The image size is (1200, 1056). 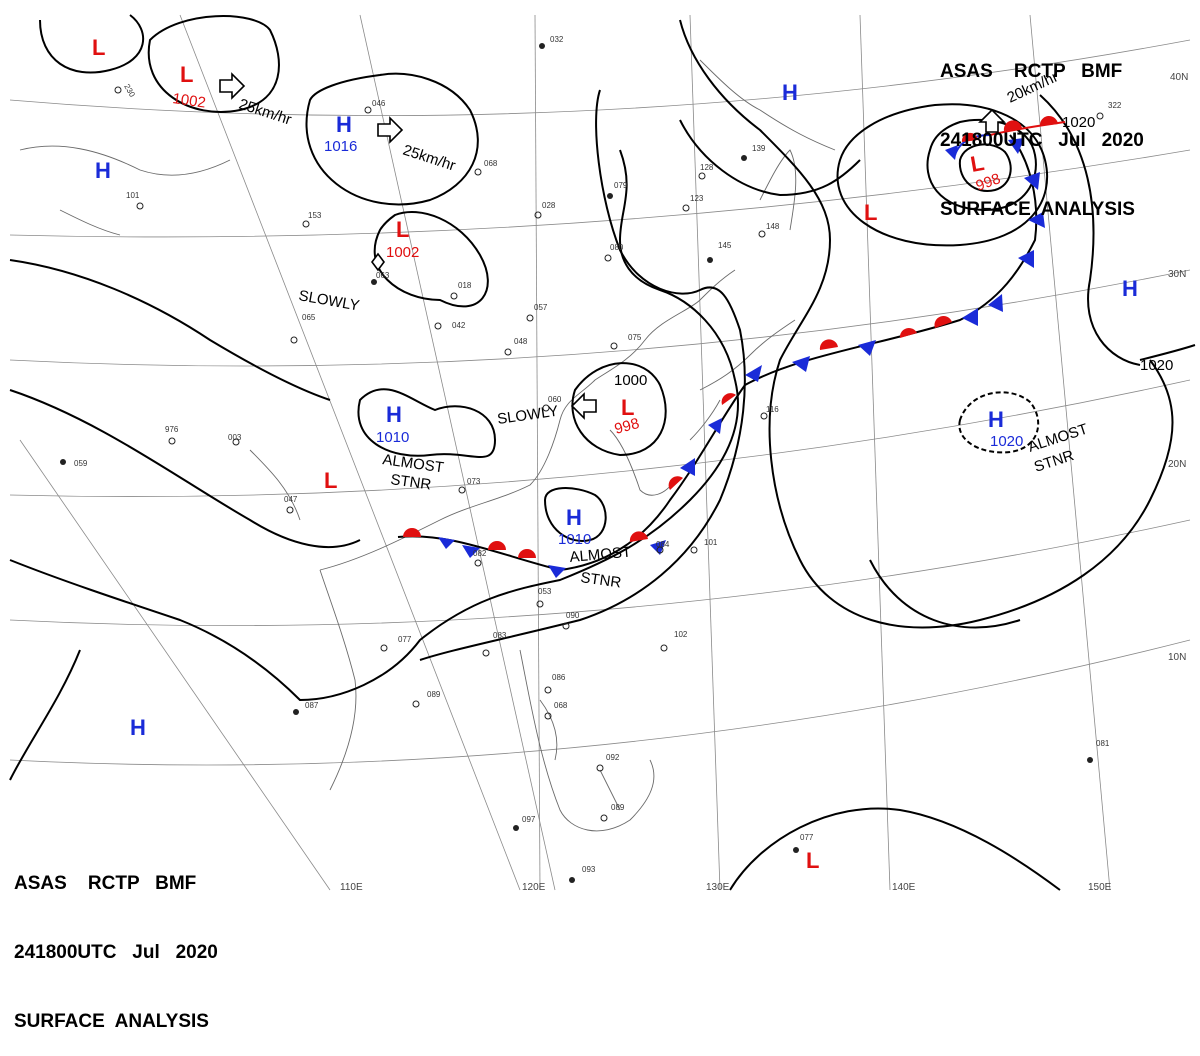 What do you see at coordinates (725, 245) in the screenshot?
I see `svg-text: 145` at bounding box center [725, 245].